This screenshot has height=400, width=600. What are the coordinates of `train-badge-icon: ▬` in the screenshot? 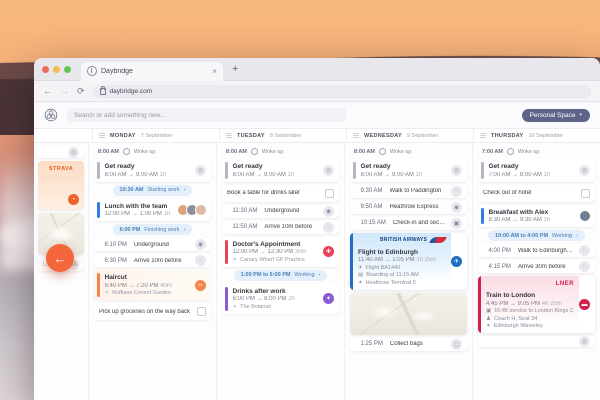 It's located at (584, 304).